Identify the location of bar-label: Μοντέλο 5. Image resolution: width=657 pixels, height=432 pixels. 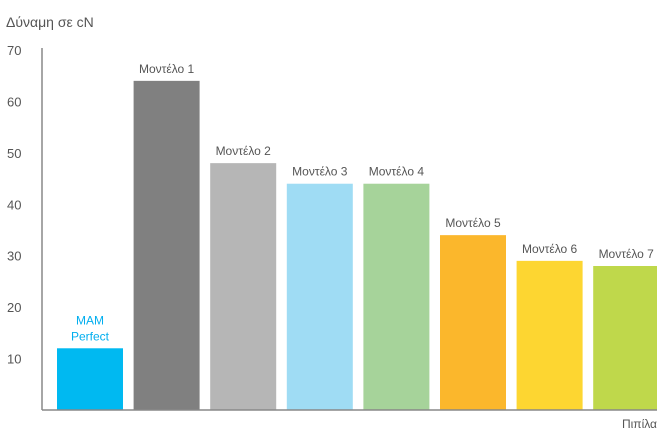
(473, 223).